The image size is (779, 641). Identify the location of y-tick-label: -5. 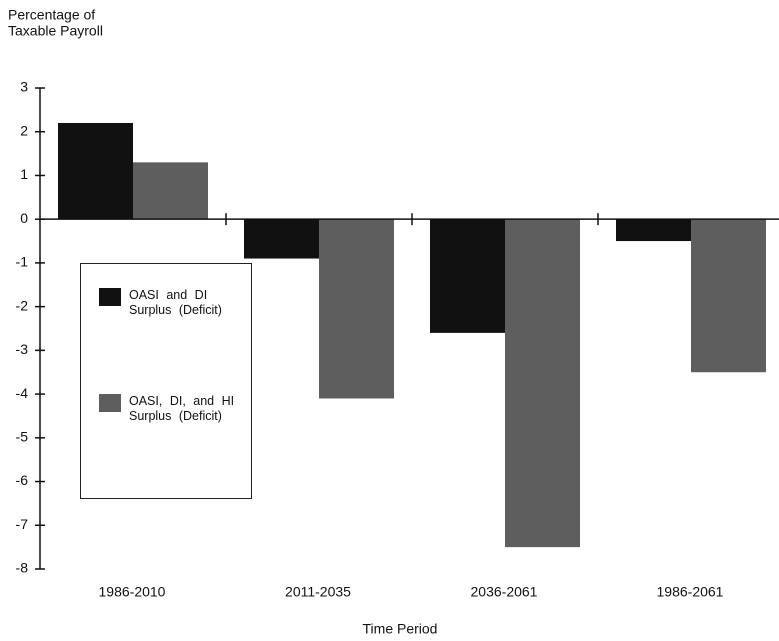
(22, 437).